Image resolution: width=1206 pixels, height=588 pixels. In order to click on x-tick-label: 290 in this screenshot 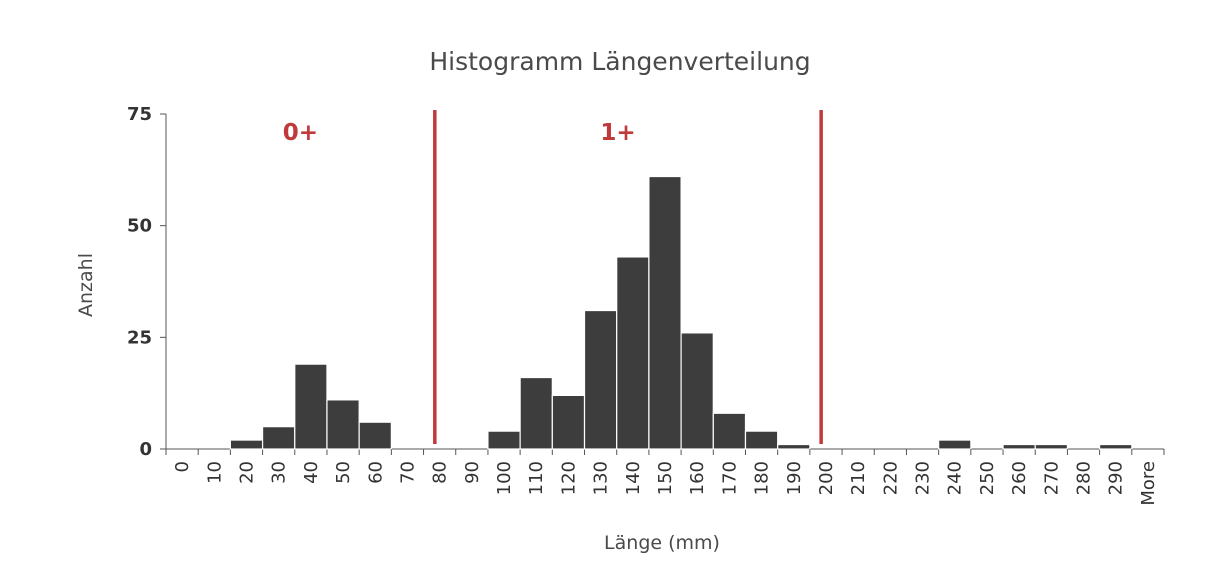, I will do `click(1116, 478)`.